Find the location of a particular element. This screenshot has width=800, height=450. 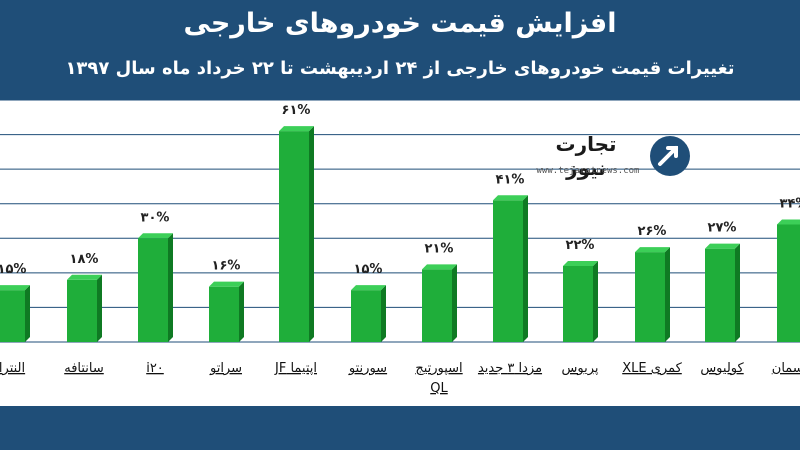

category-label: QL is located at coordinates (439, 388).